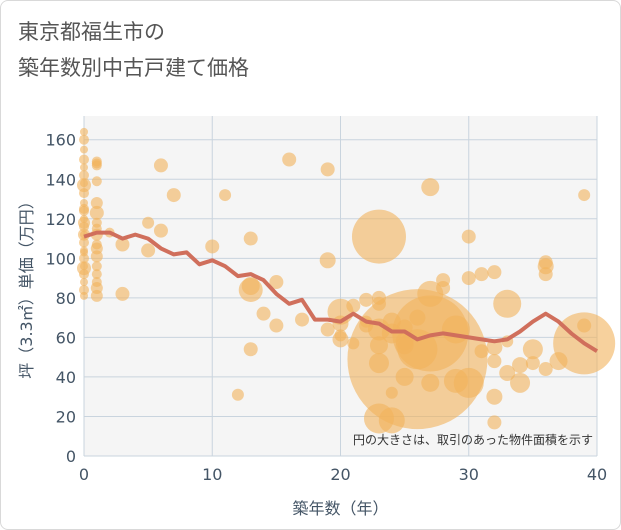 The image size is (621, 530). Describe the element at coordinates (60, 258) in the screenshot. I see `y-tick-label: 100` at that location.